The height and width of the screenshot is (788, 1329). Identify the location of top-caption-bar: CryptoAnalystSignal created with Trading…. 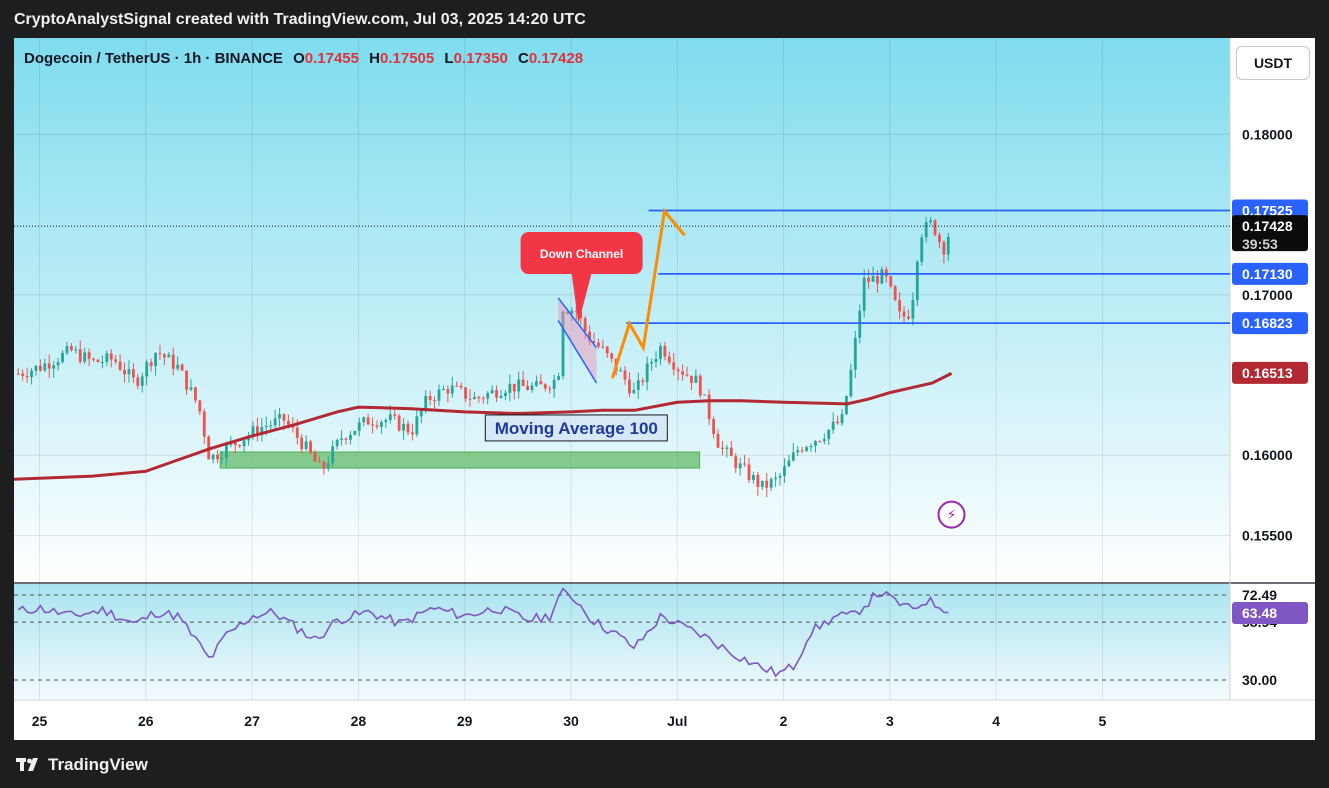
(664, 19).